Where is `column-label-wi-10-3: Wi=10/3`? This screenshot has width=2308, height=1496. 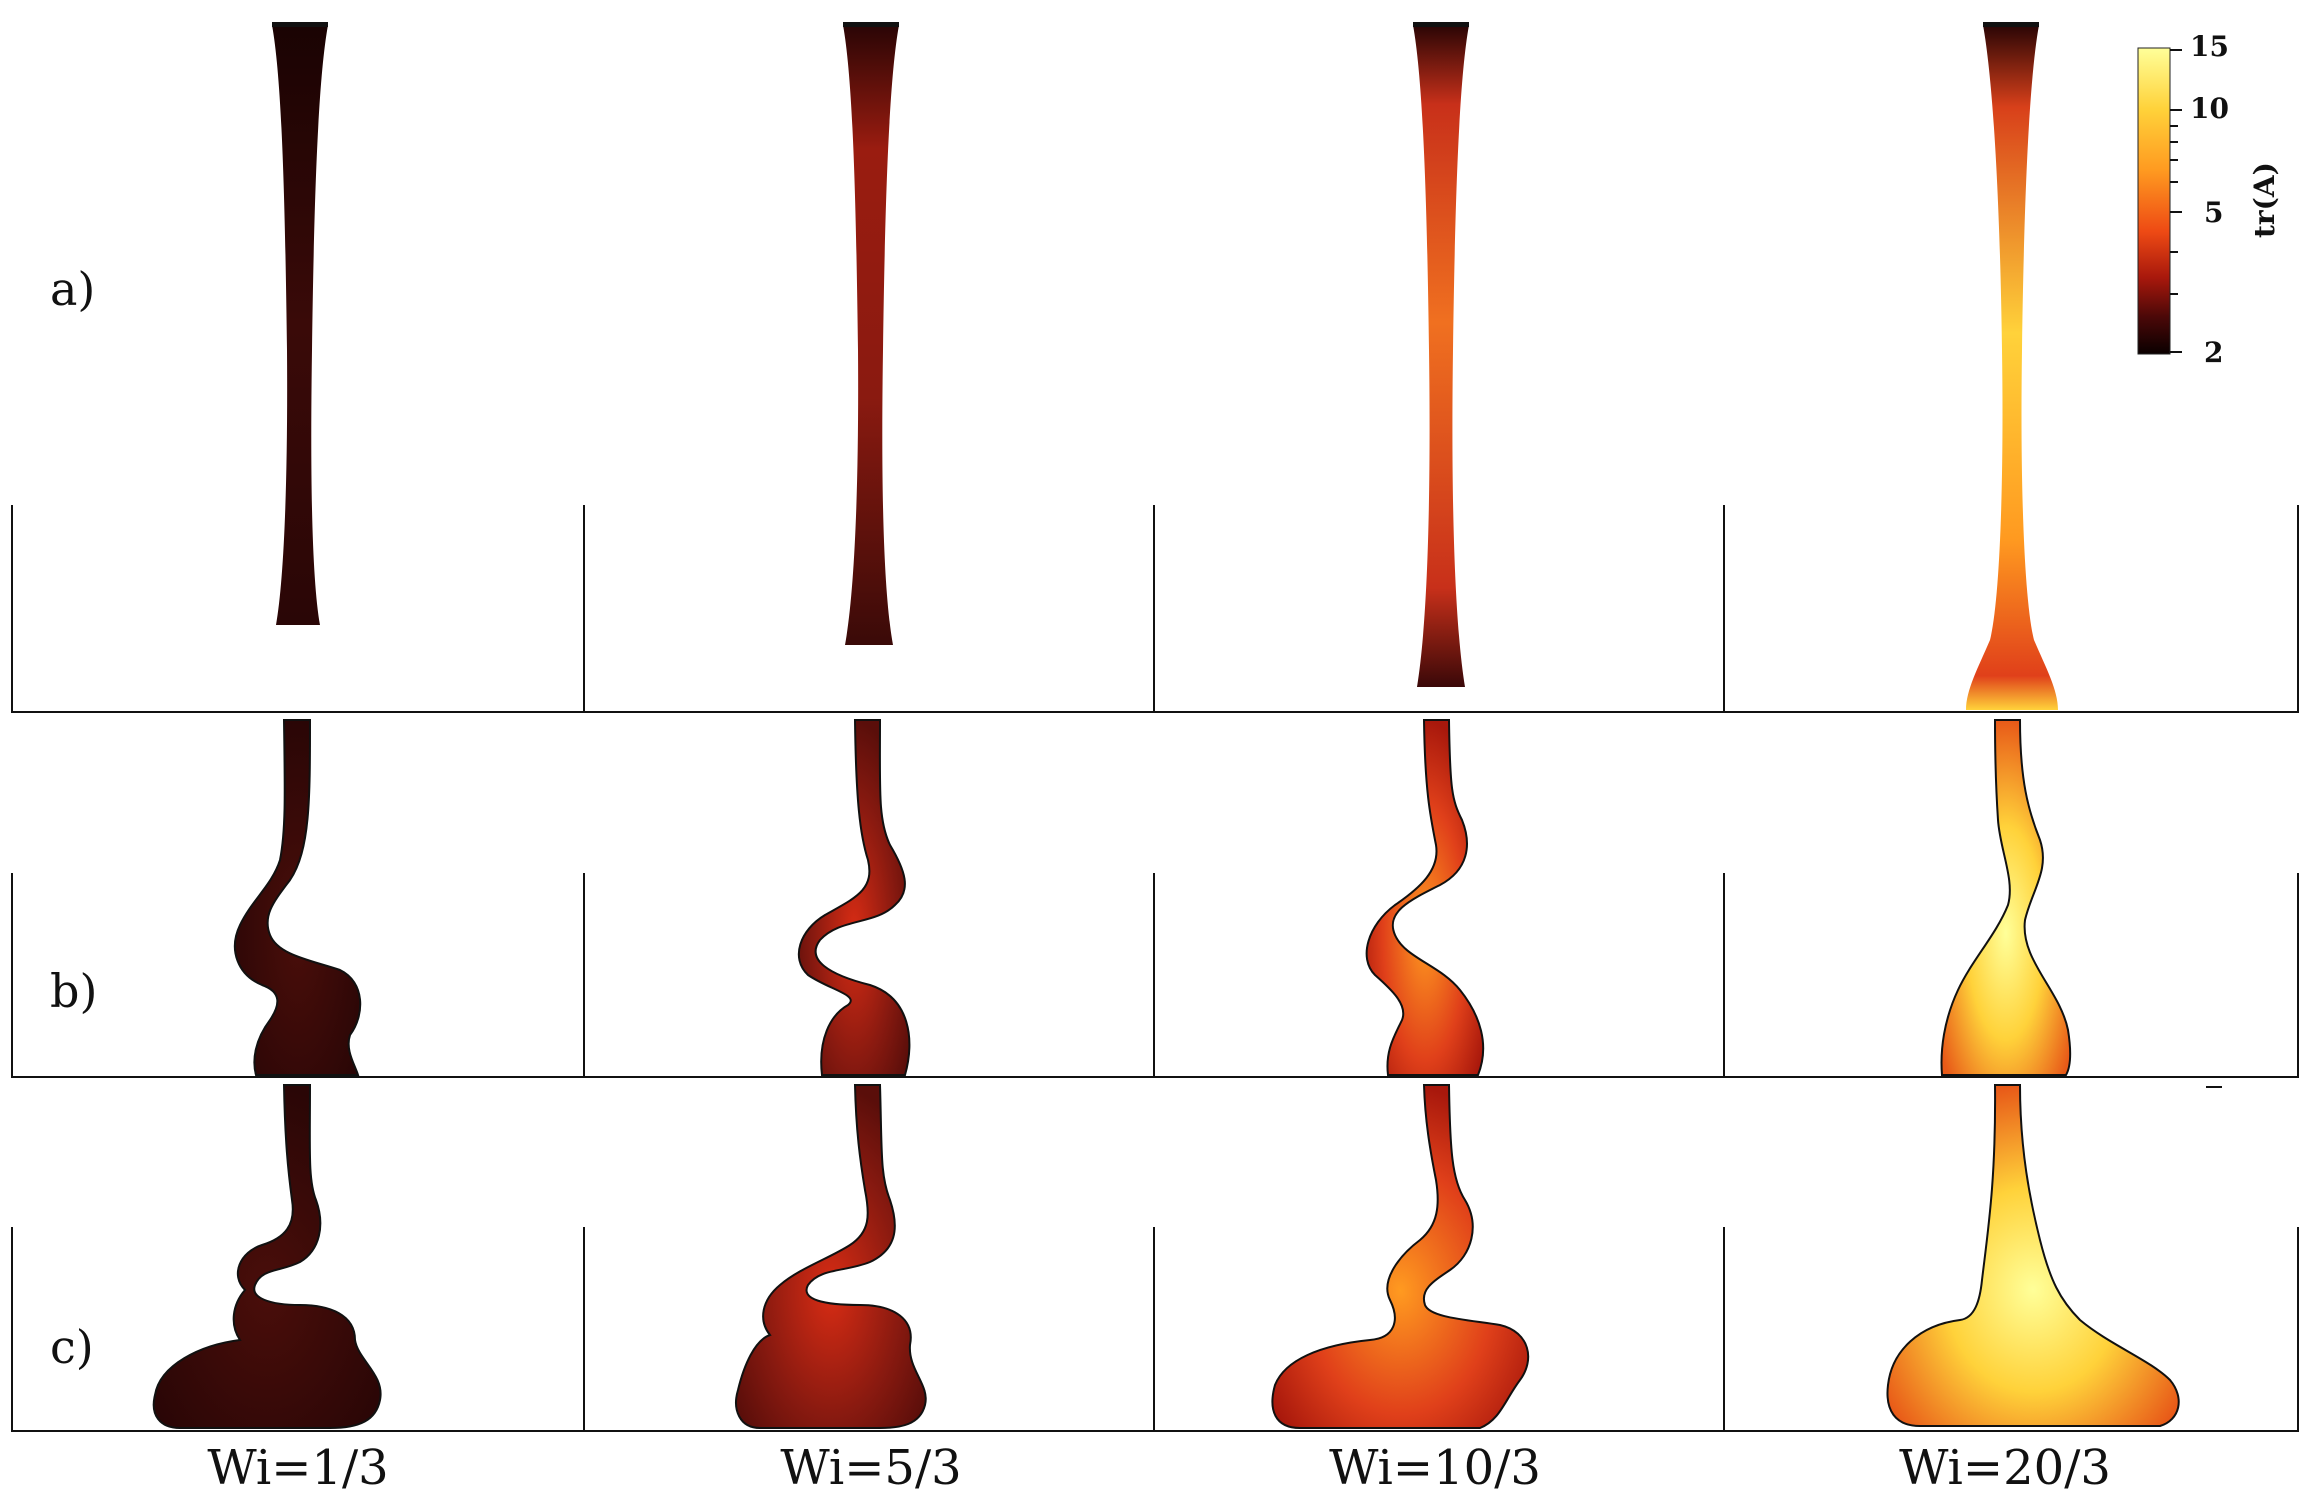
column-label-wi-10-3: Wi=10/3 is located at coordinates (1435, 1468).